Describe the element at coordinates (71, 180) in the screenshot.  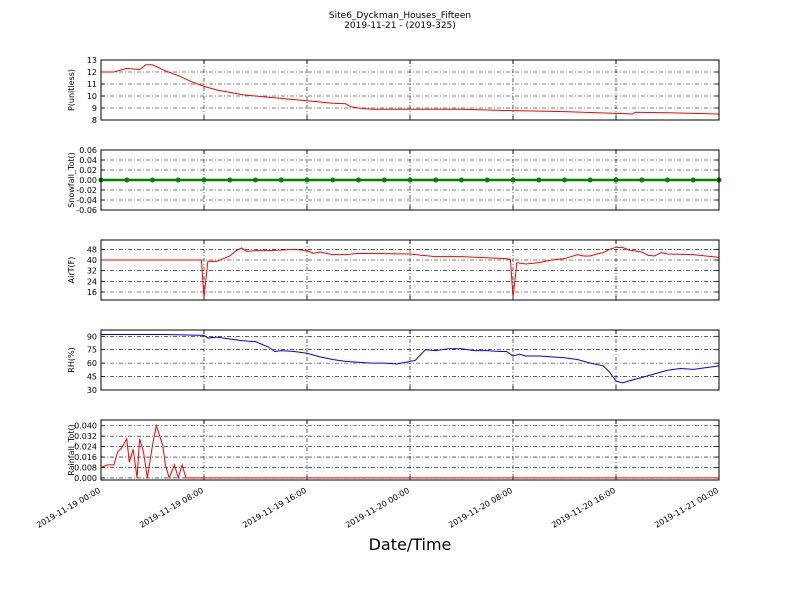
I see `y-axis-label: Snowfall_Tot()` at that location.